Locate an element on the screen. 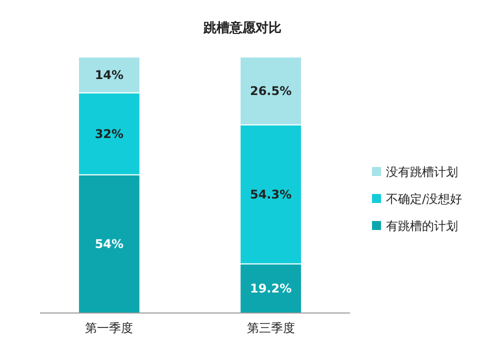 This screenshot has height=352, width=485. chart-title: 跳槽意愿对比 is located at coordinates (242, 28).